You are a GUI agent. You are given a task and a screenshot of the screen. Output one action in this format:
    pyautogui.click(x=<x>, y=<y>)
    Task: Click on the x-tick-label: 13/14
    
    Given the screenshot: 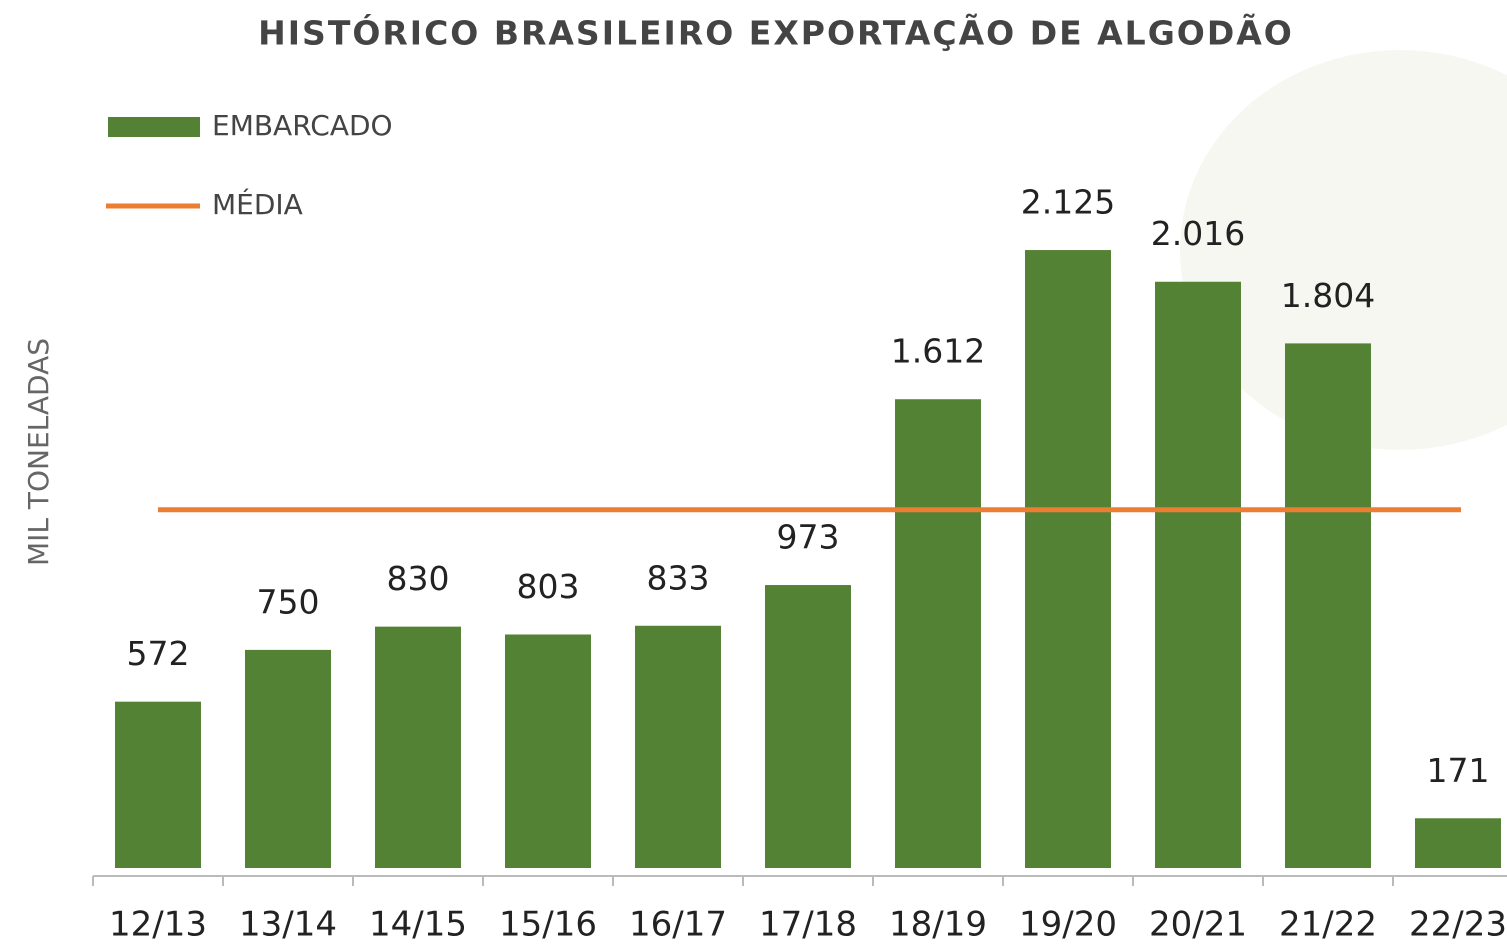 What is the action you would take?
    pyautogui.click(x=288, y=925)
    